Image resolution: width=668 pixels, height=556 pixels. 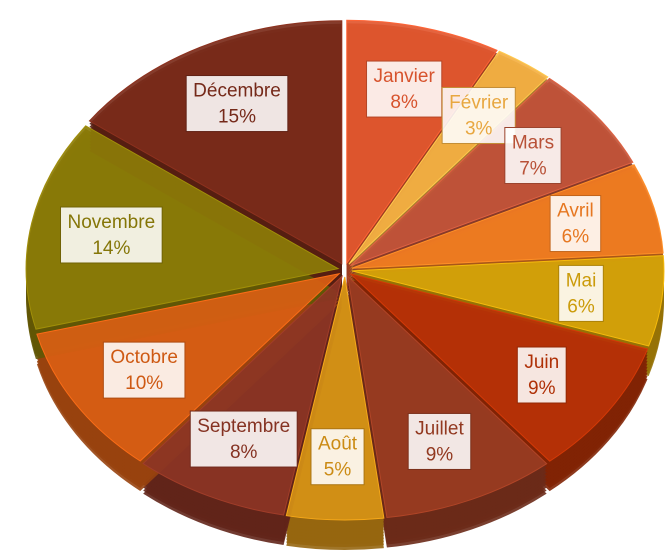 I want to click on data-label: Janvier 8%, so click(x=404, y=89).